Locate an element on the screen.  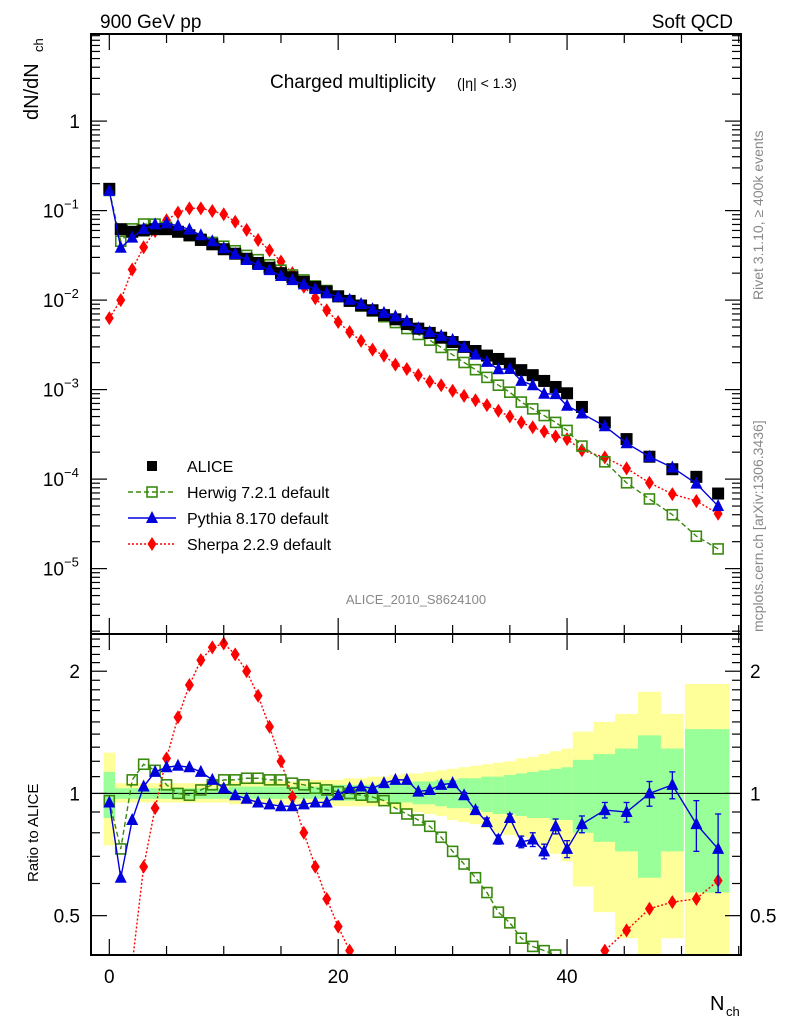
x-tick-label: 40 is located at coordinates (566, 977).